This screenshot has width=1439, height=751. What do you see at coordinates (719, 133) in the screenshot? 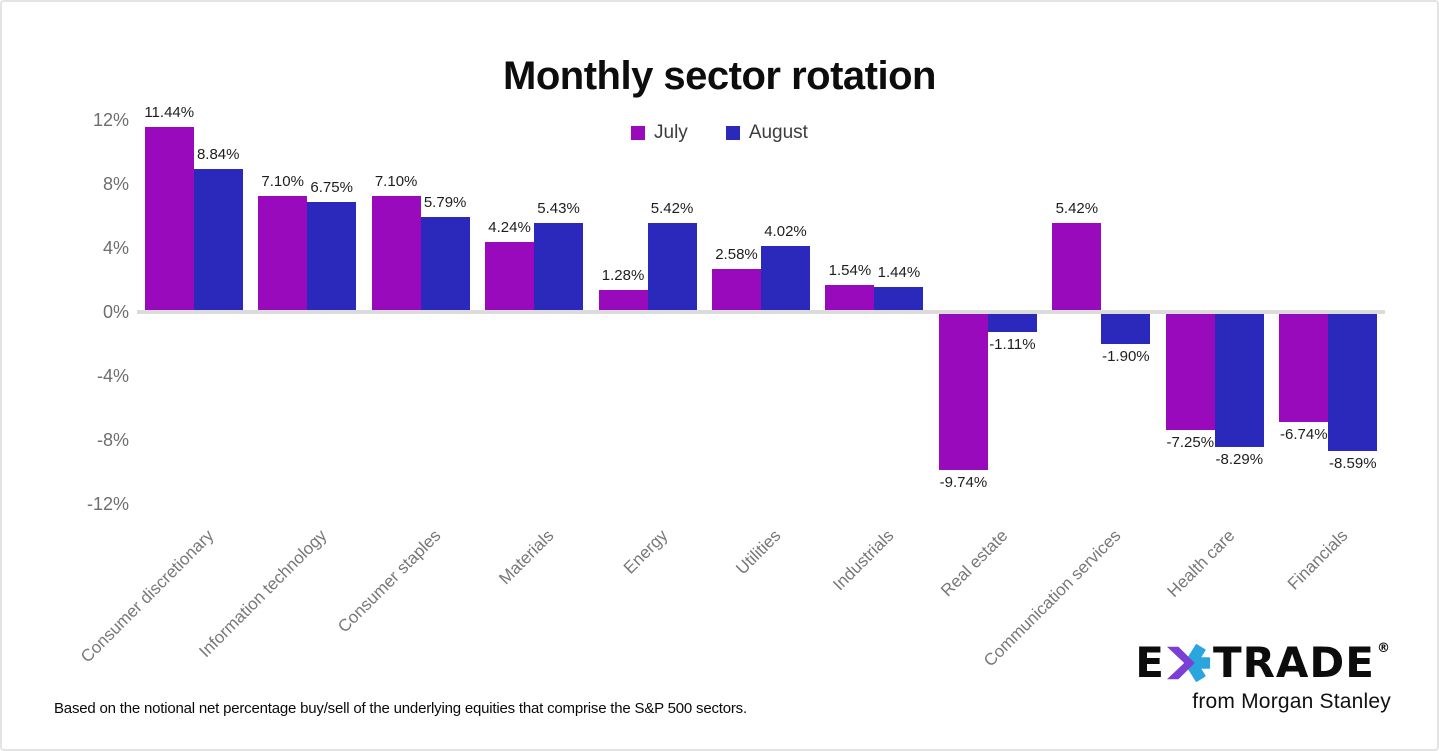
I see `legend: July August` at bounding box center [719, 133].